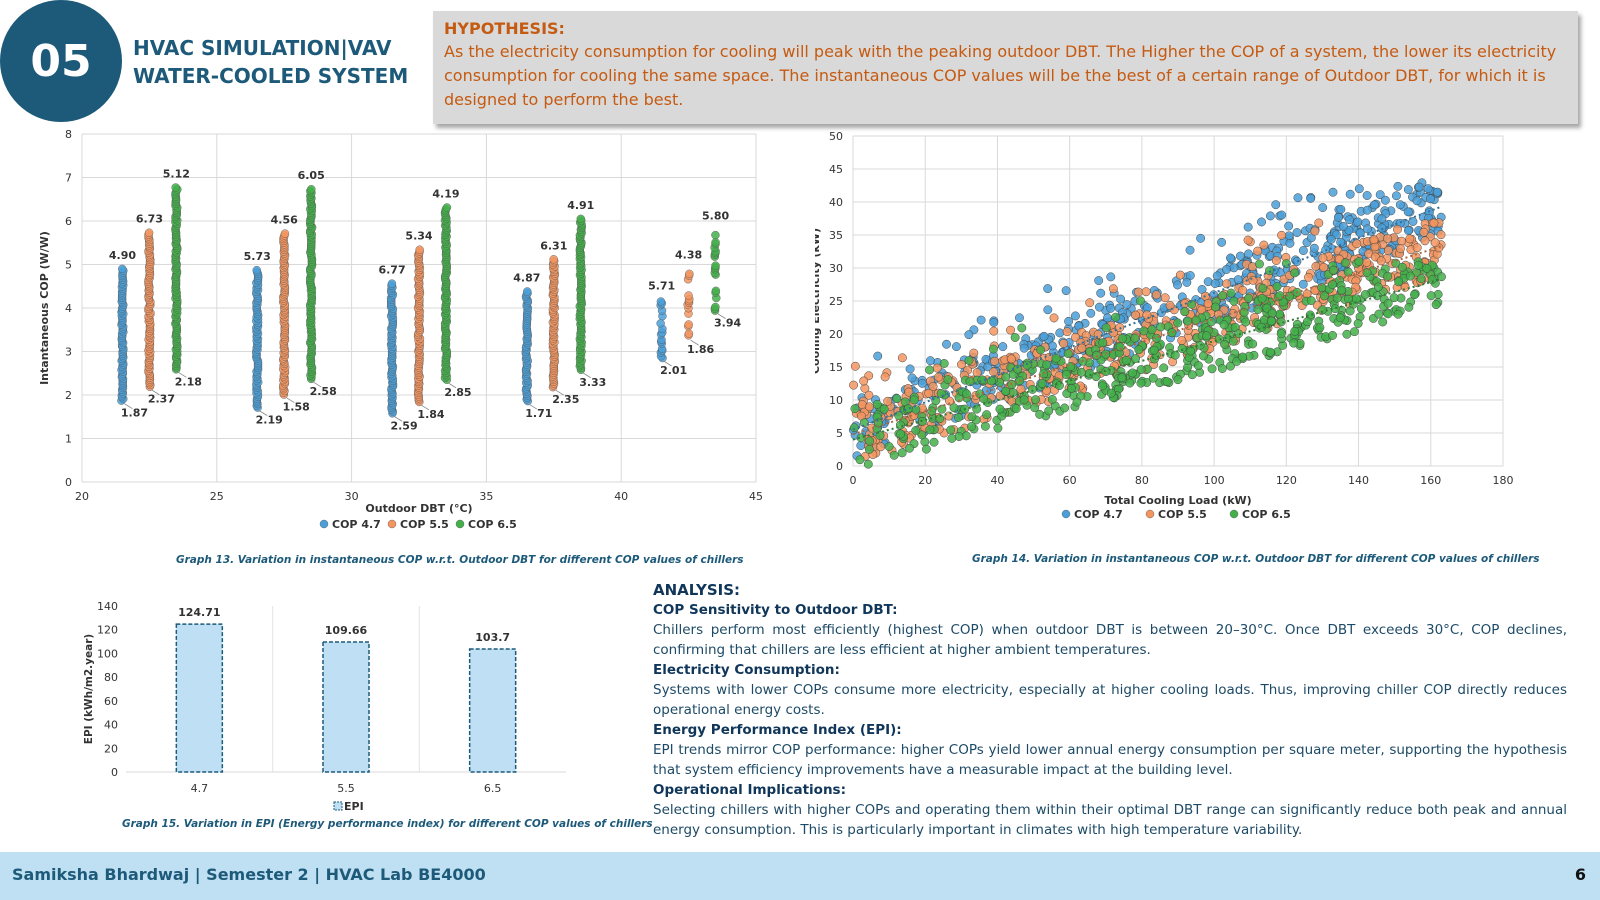  Describe the element at coordinates (346, 630) in the screenshot. I see `bar-value-label: 109.66` at that location.